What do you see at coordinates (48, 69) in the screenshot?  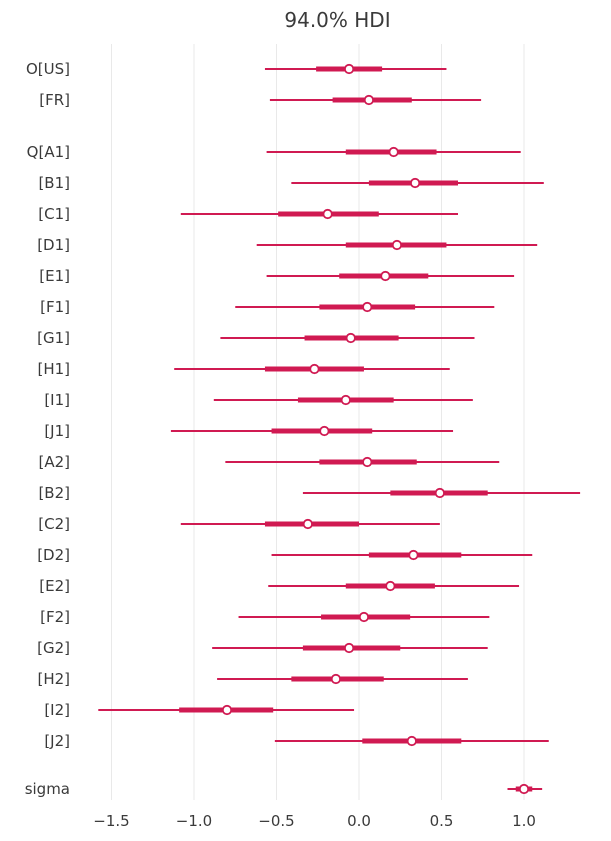 I see `row-label: O[US]` at bounding box center [48, 69].